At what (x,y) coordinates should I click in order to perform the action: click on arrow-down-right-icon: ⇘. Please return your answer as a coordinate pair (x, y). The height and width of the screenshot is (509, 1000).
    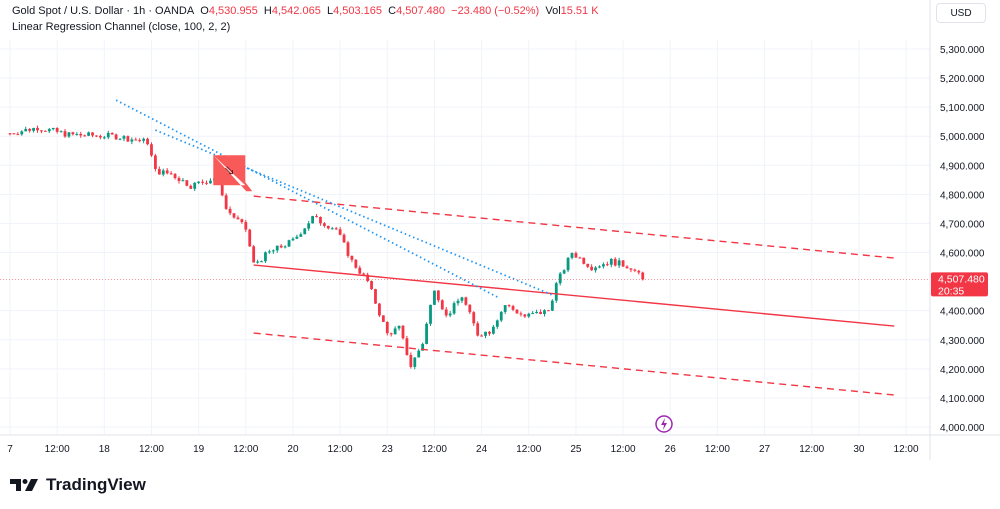
    Looking at the image, I should click on (229, 169).